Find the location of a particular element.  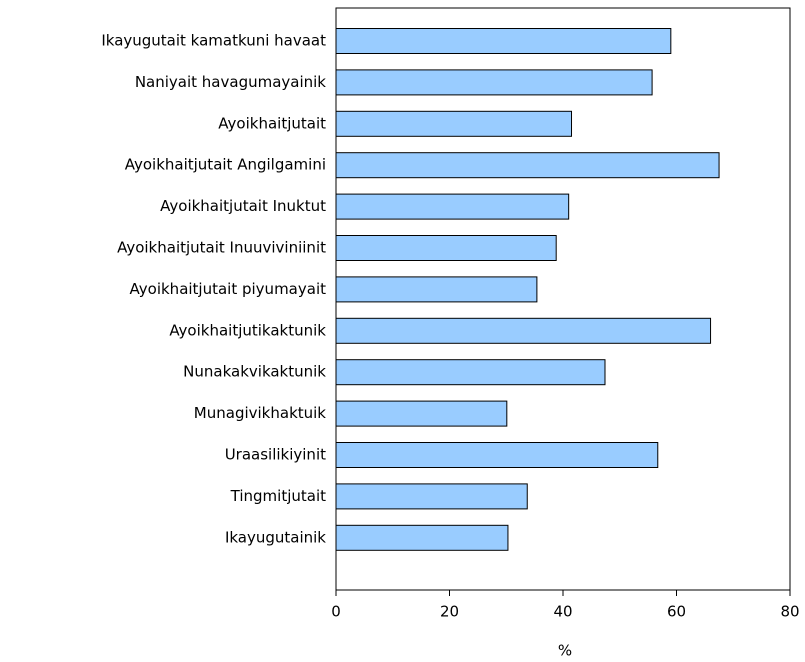

y-tick-label: Ikayugutainik is located at coordinates (275, 537).